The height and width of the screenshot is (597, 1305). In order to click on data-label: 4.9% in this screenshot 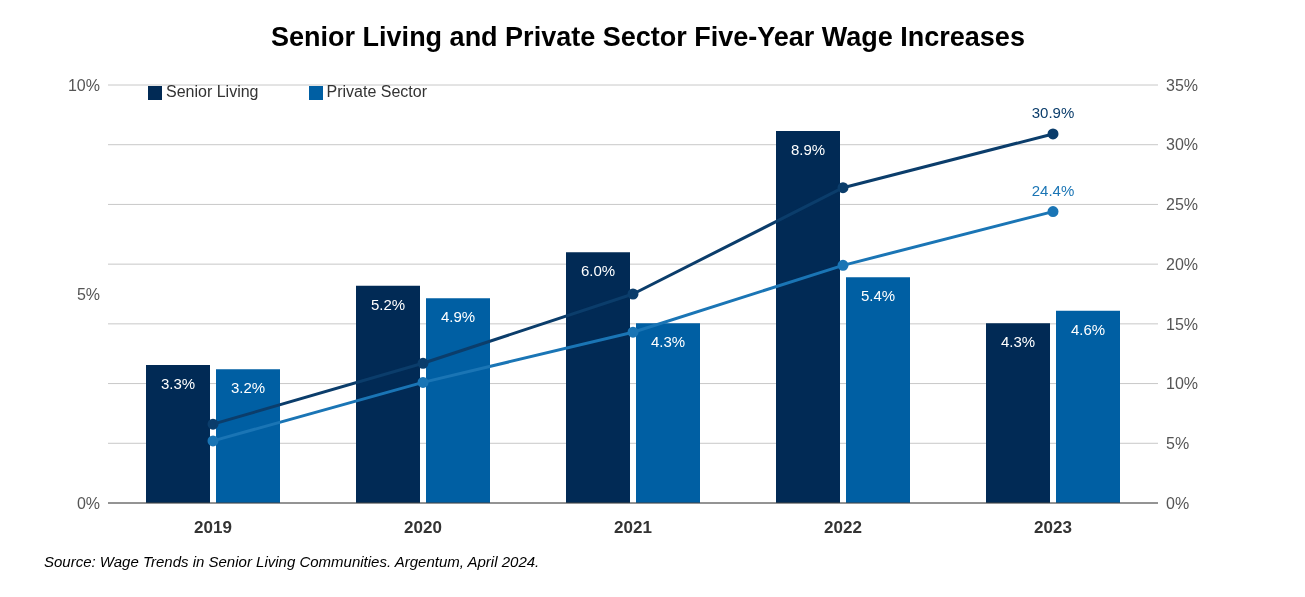, I will do `click(458, 317)`.